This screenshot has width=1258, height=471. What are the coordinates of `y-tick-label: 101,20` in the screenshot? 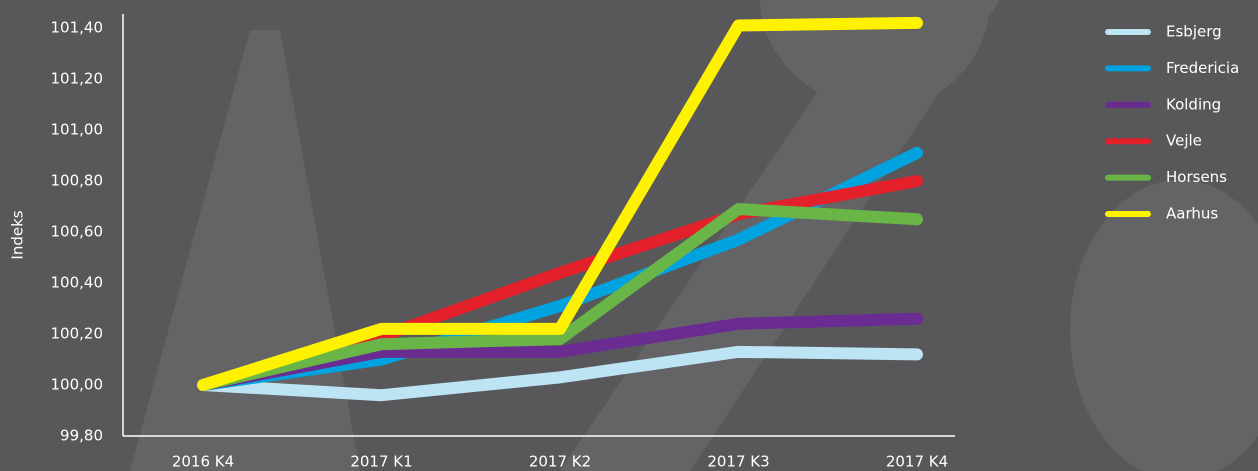 It's located at (77, 79).